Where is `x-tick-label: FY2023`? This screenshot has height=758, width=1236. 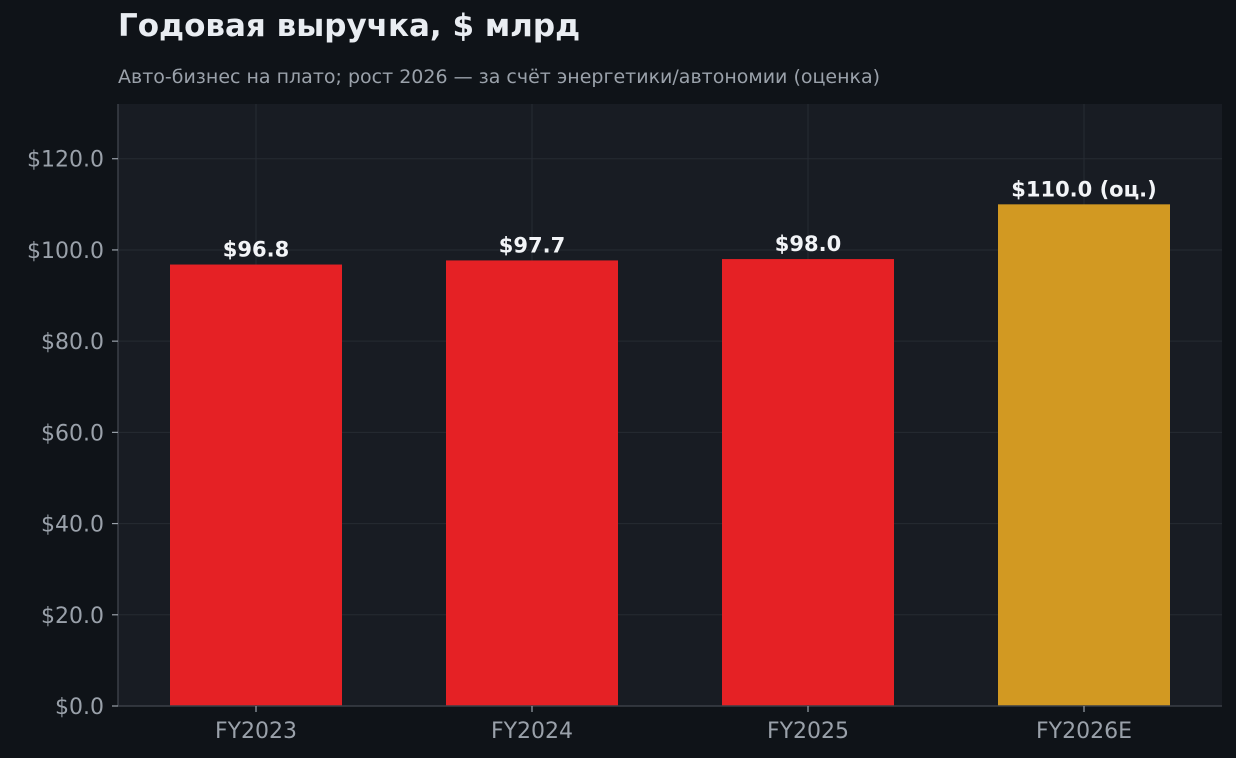 x-tick-label: FY2023 is located at coordinates (256, 731).